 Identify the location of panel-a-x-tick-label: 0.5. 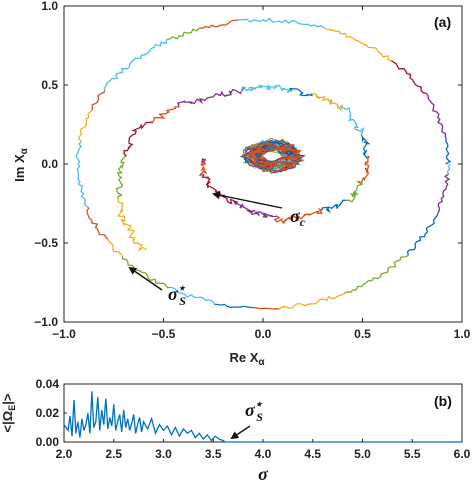
(362, 334).